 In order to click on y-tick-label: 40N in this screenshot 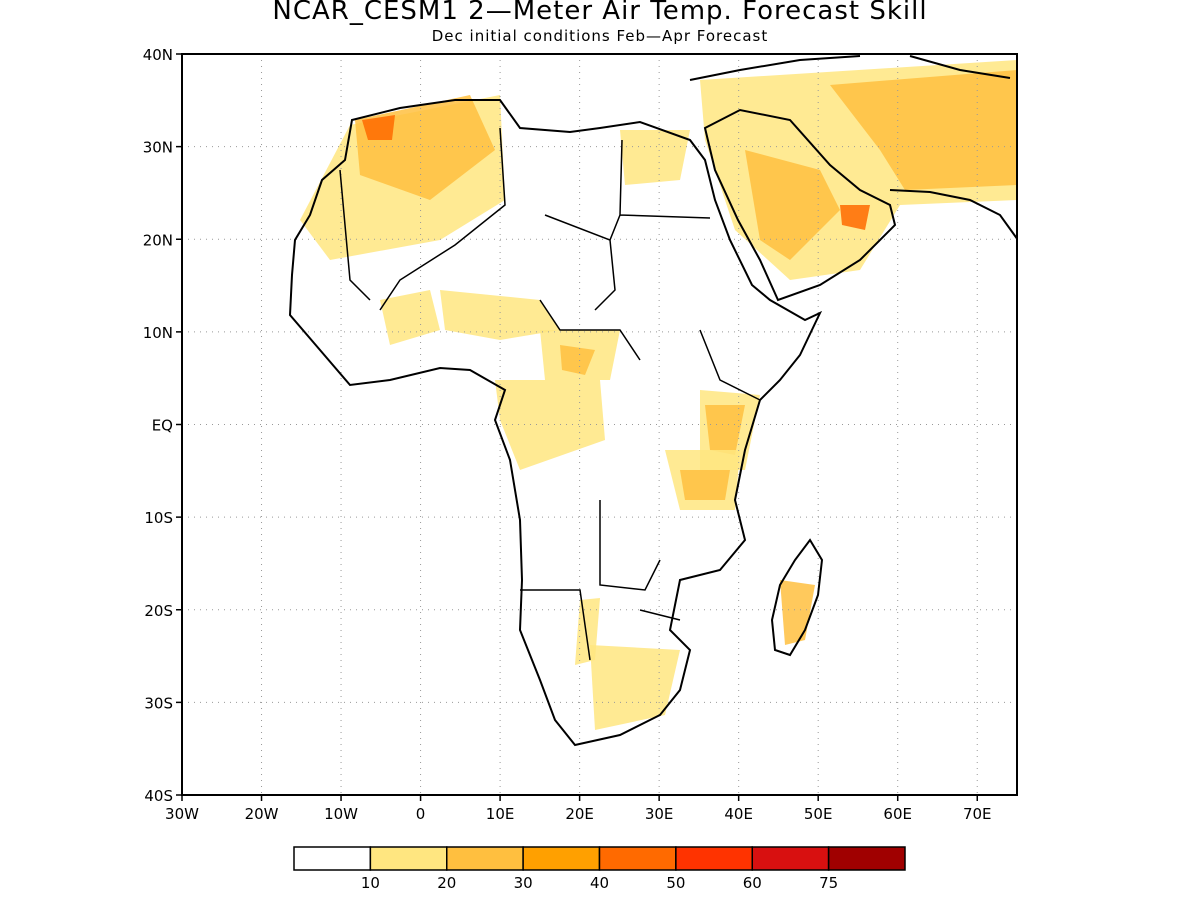, I will do `click(158, 55)`.